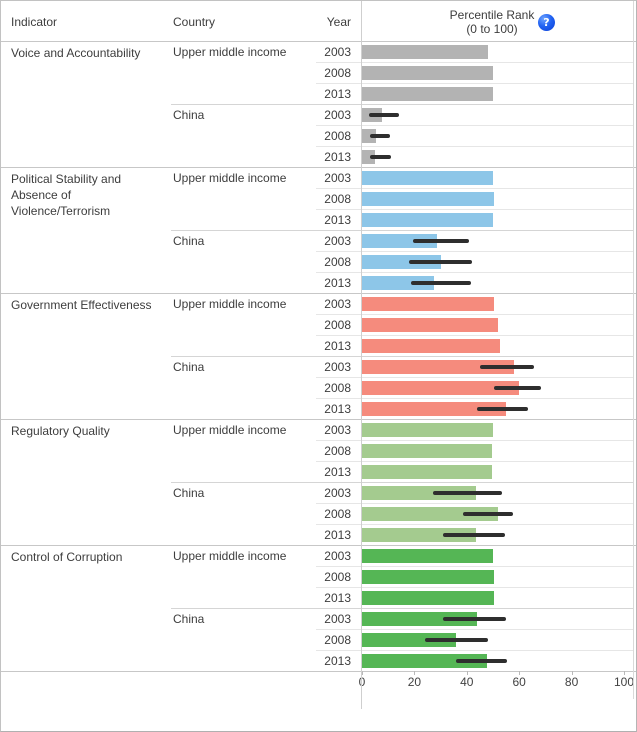 The height and width of the screenshot is (732, 637). I want to click on plot-right-border, so click(633, 350).